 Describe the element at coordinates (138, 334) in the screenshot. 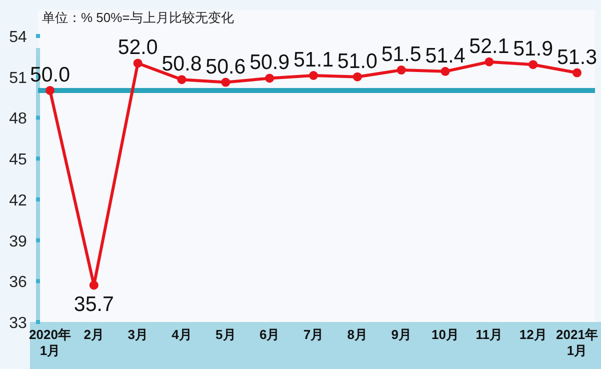

I see `x-tick-label: 3月` at that location.